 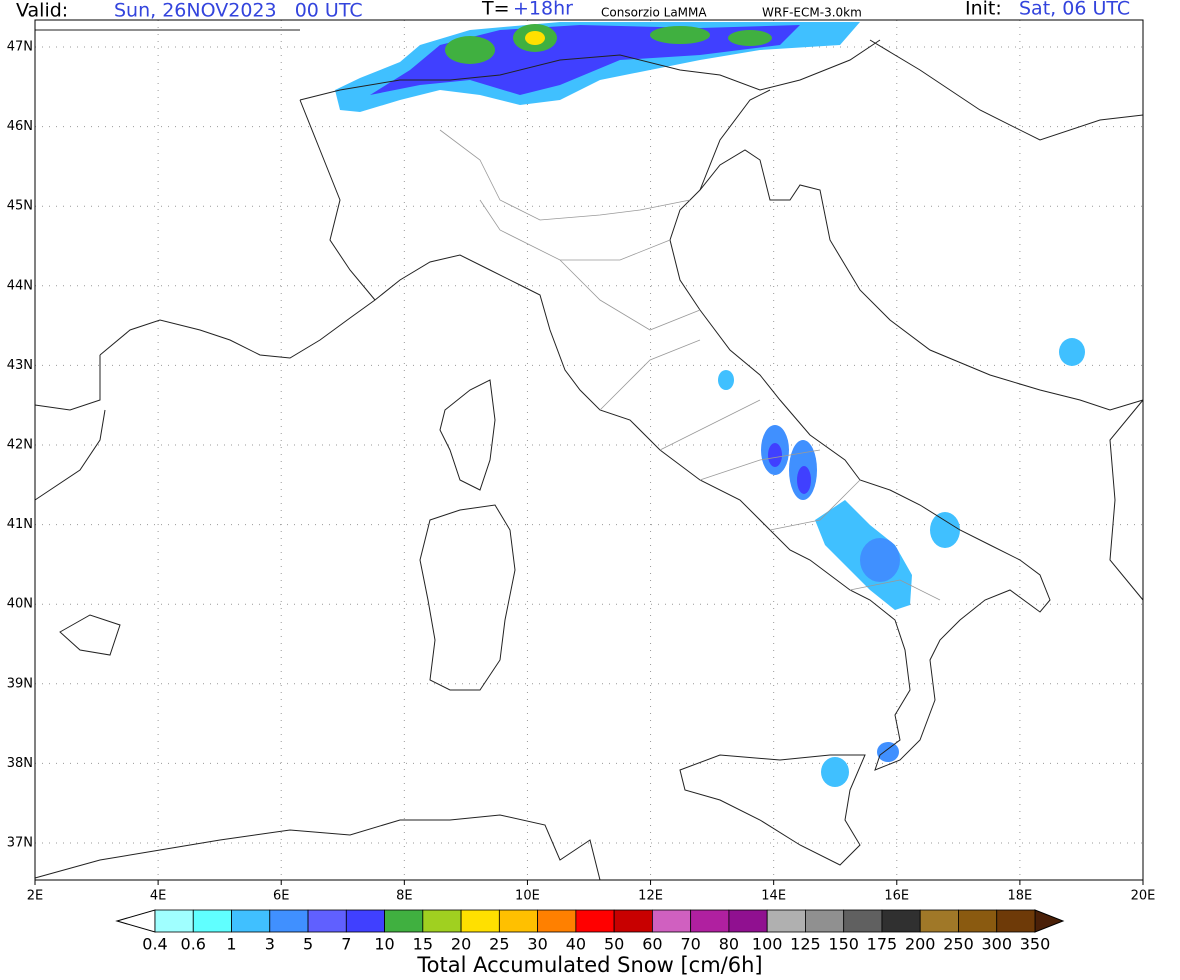 I want to click on lon-label: 14E, so click(x=773, y=896).